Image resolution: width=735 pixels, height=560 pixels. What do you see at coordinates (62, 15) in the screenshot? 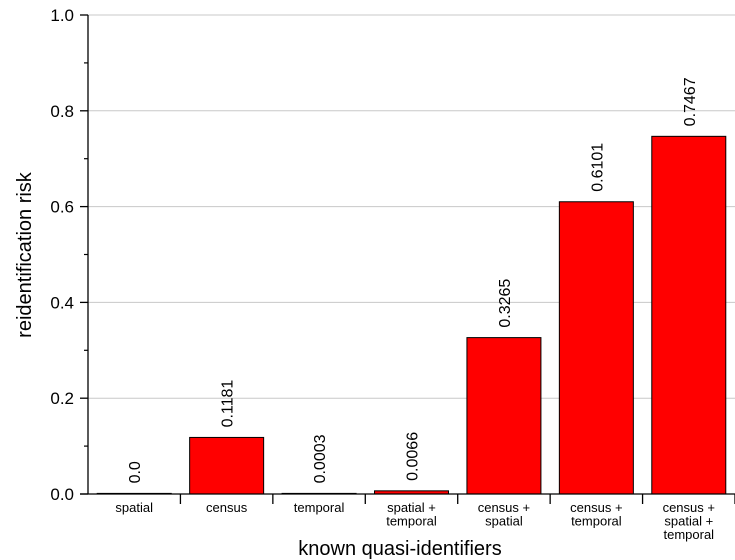
I see `y-tick-label: 1.0` at bounding box center [62, 15].